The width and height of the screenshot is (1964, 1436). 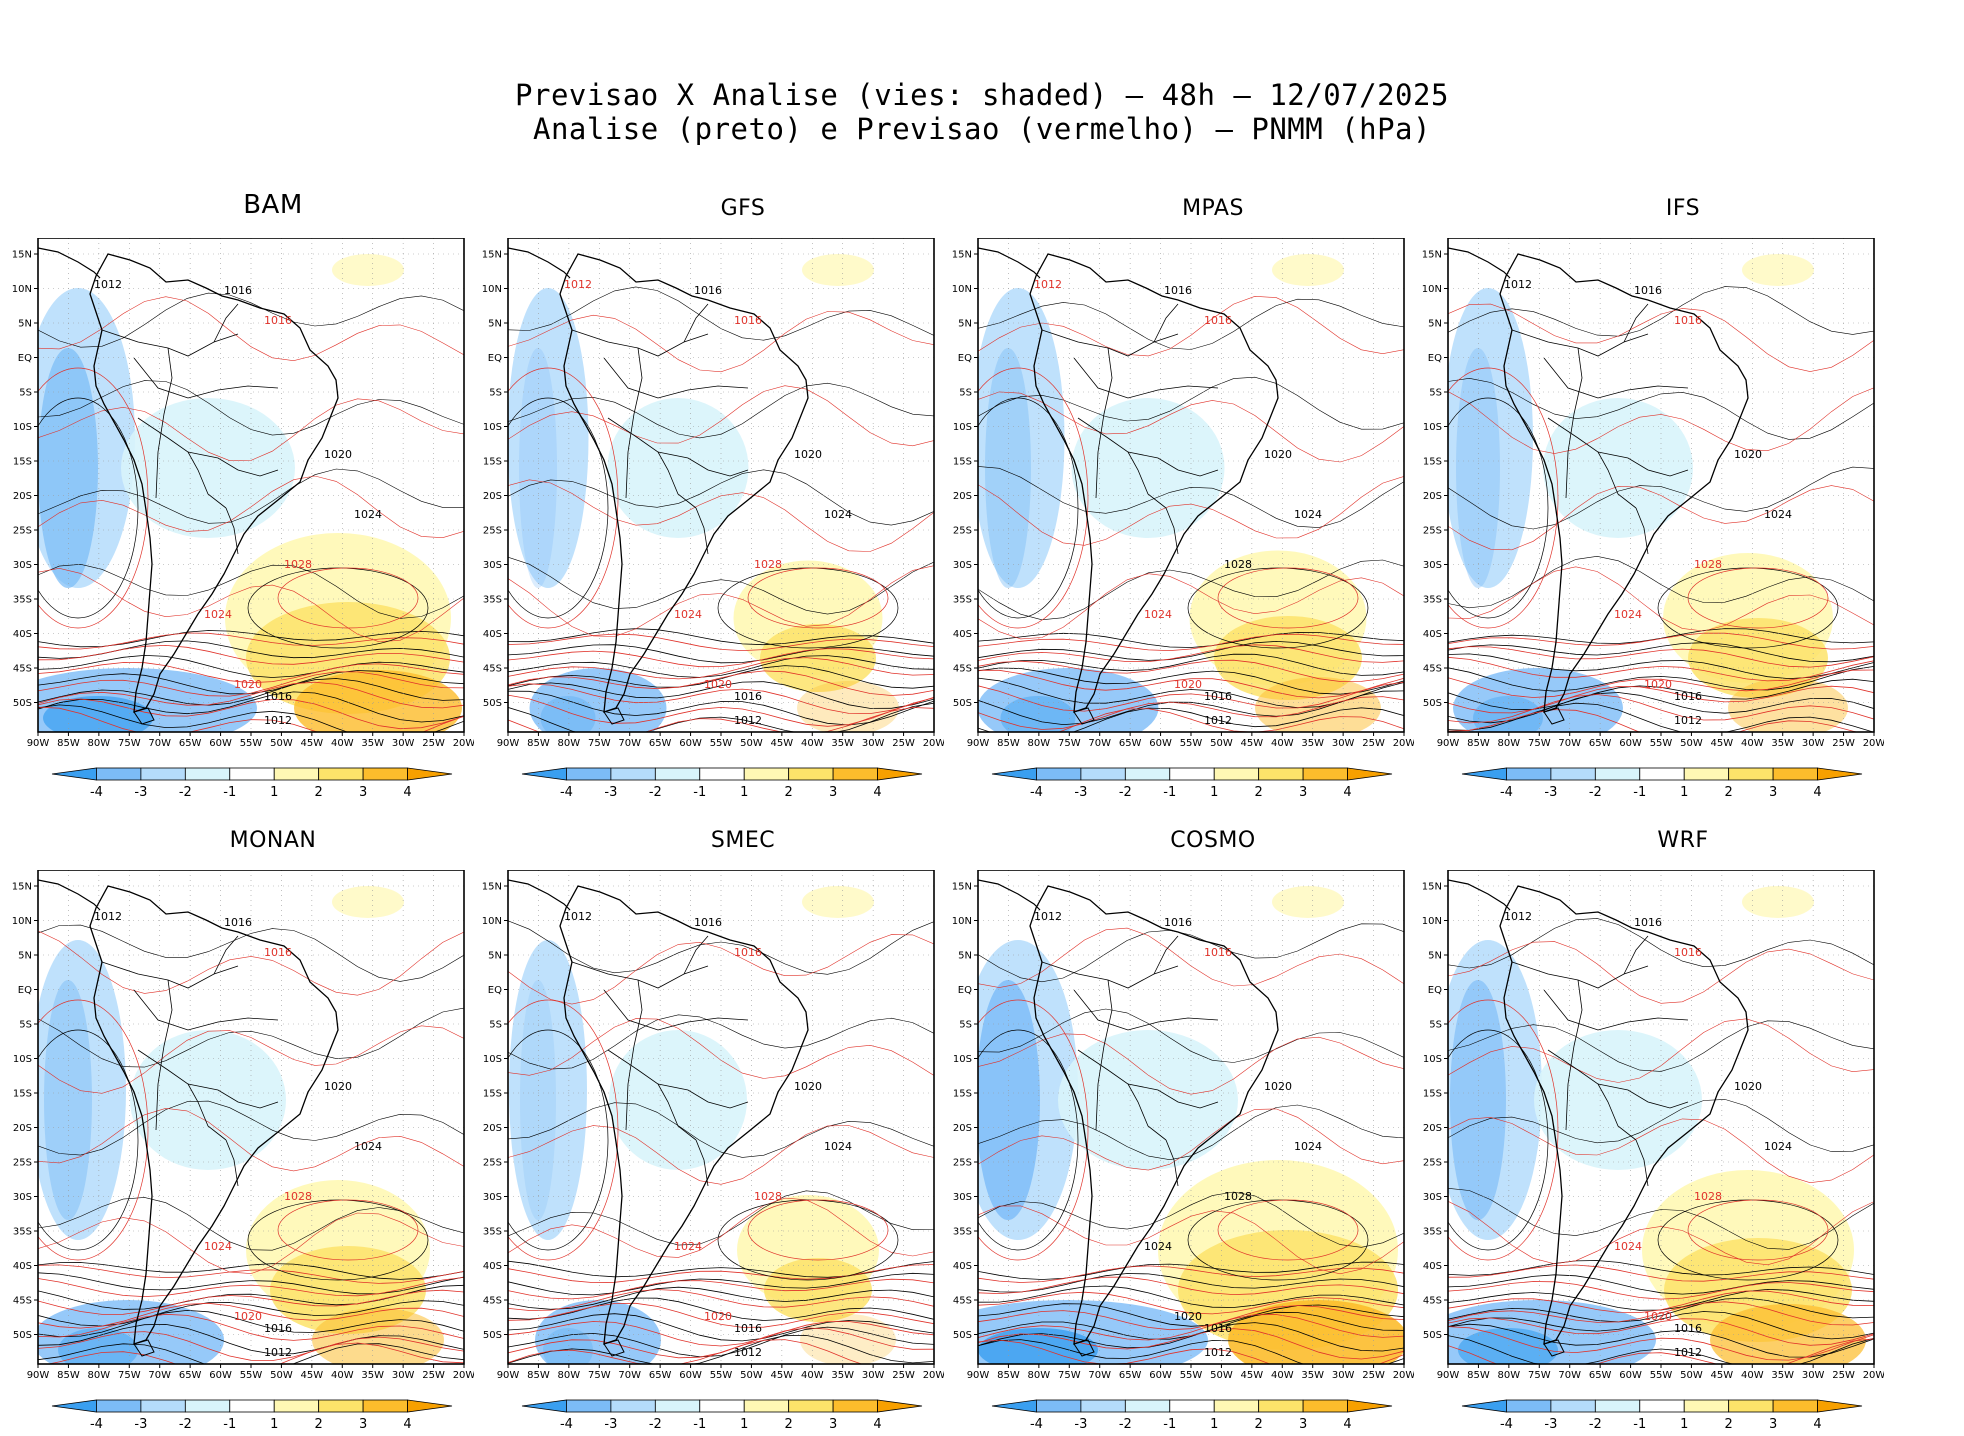 What do you see at coordinates (782, 1375) in the screenshot?
I see `longitude-label: 45W` at bounding box center [782, 1375].